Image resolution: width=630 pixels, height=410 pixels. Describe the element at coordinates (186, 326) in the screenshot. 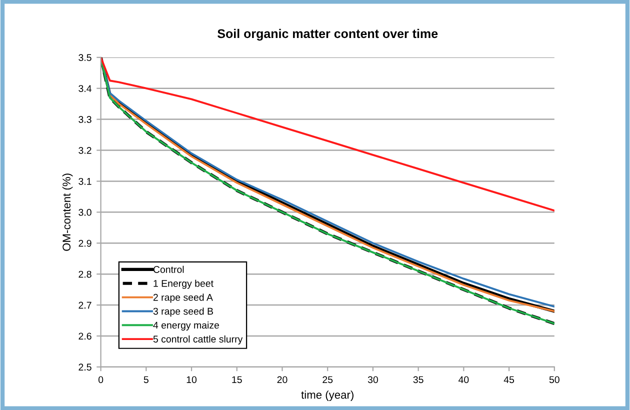

I see `legend-label: 4 energy maize` at that location.